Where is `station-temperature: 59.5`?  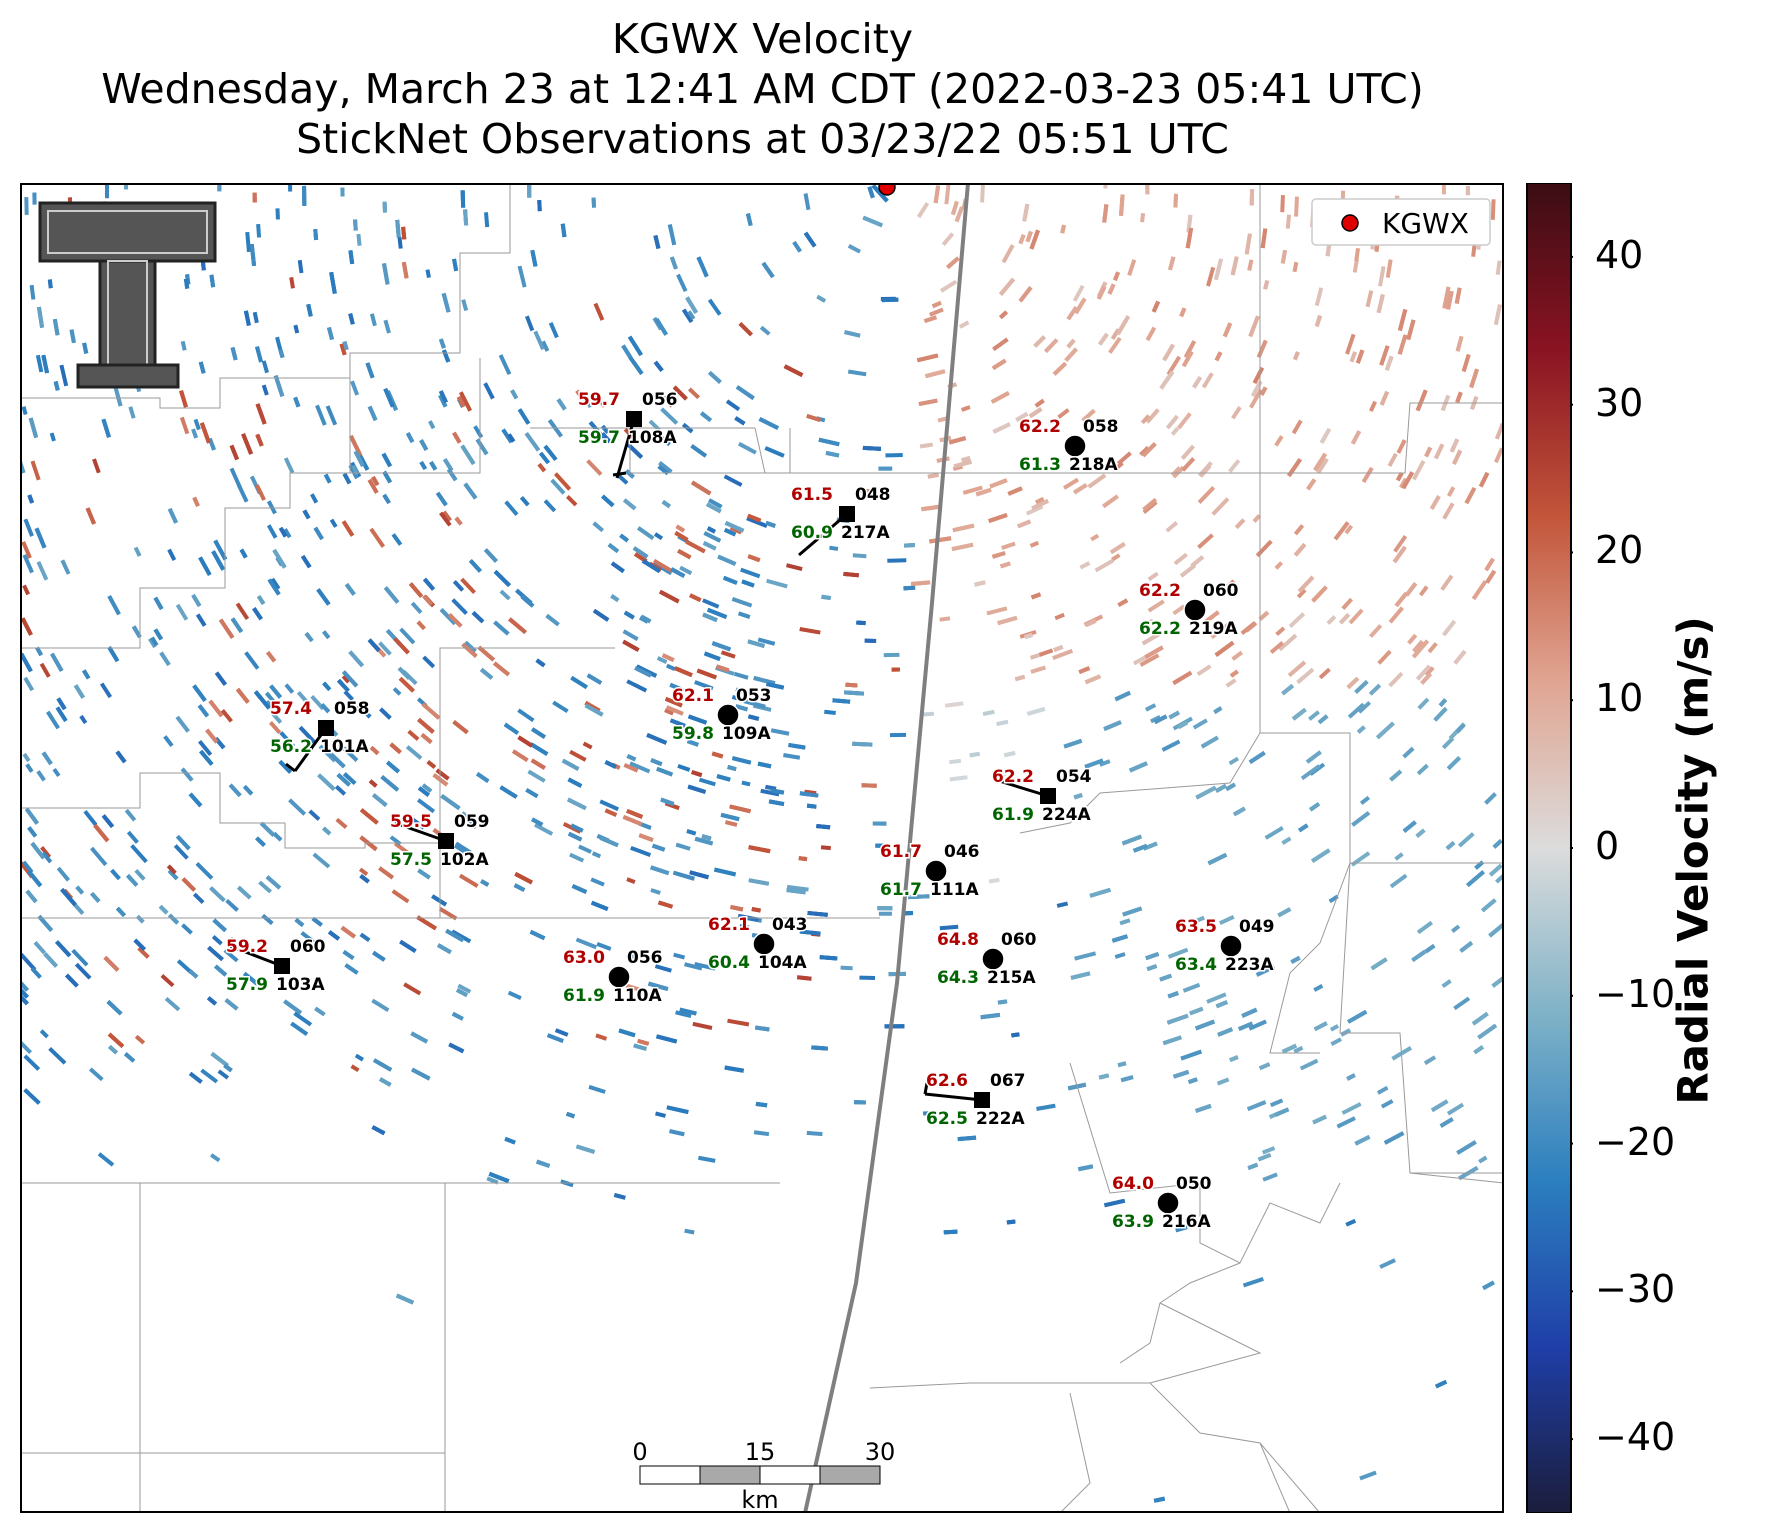 station-temperature: 59.5 is located at coordinates (411, 822).